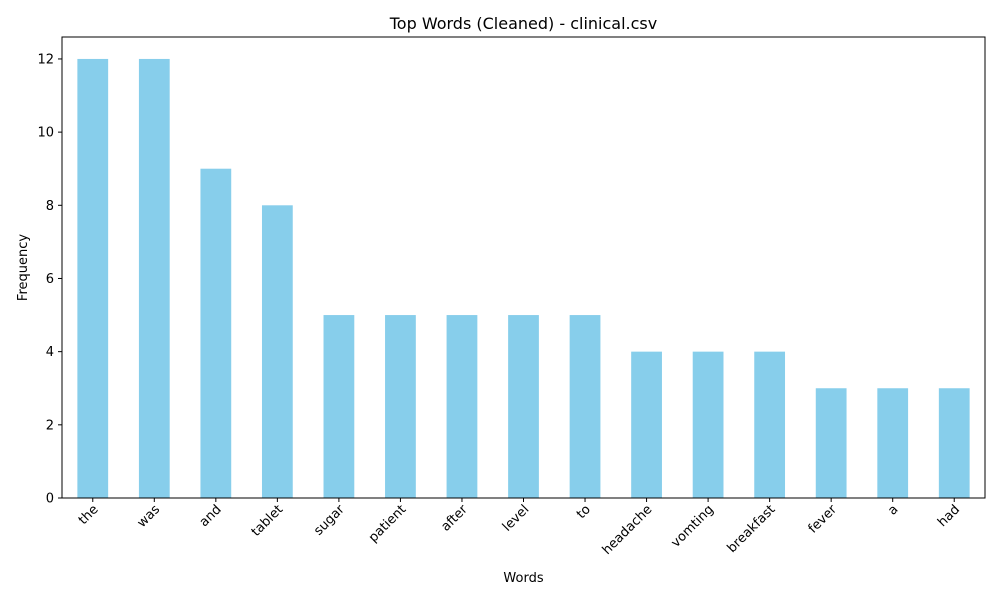 Image resolution: width=1000 pixels, height=600 pixels. What do you see at coordinates (216, 333) in the screenshot?
I see `bar-and` at bounding box center [216, 333].